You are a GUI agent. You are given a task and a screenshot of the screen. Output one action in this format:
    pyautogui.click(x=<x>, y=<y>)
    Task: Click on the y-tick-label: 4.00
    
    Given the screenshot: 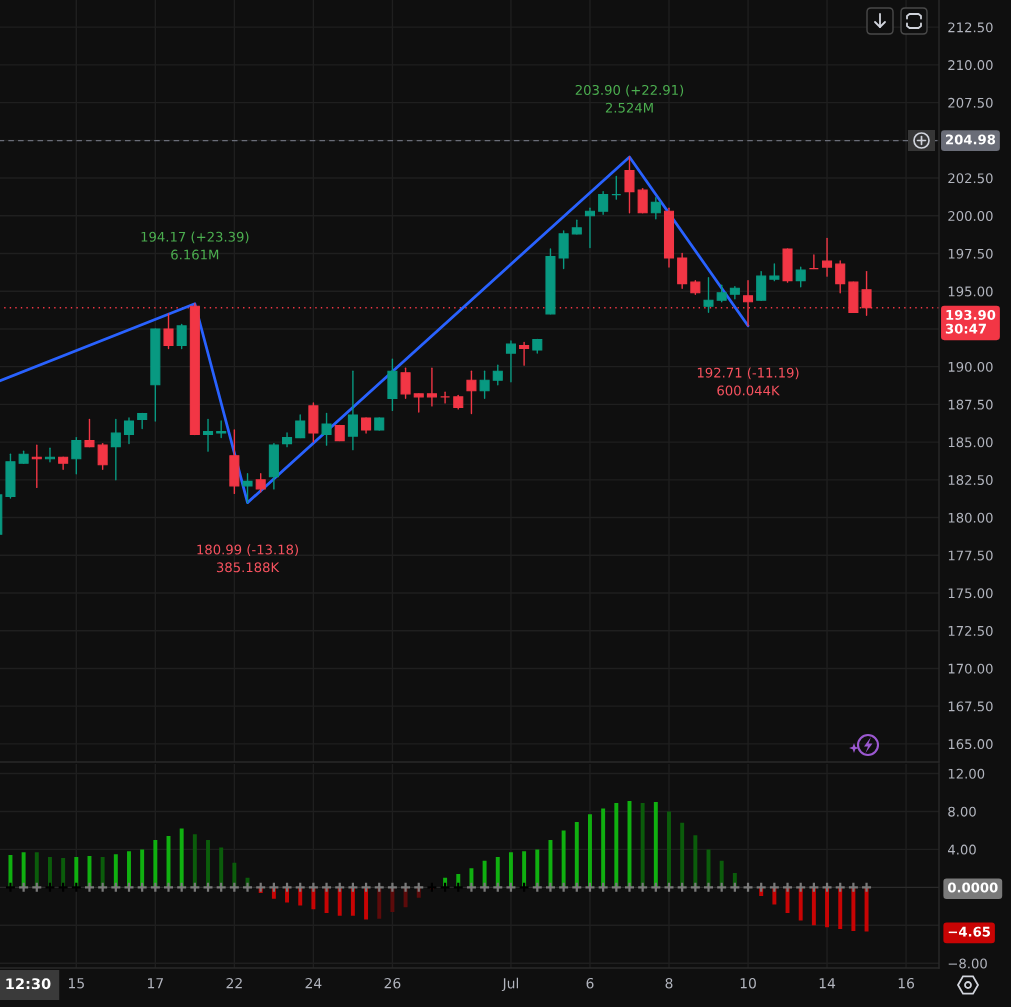 What is the action you would take?
    pyautogui.click(x=961, y=849)
    